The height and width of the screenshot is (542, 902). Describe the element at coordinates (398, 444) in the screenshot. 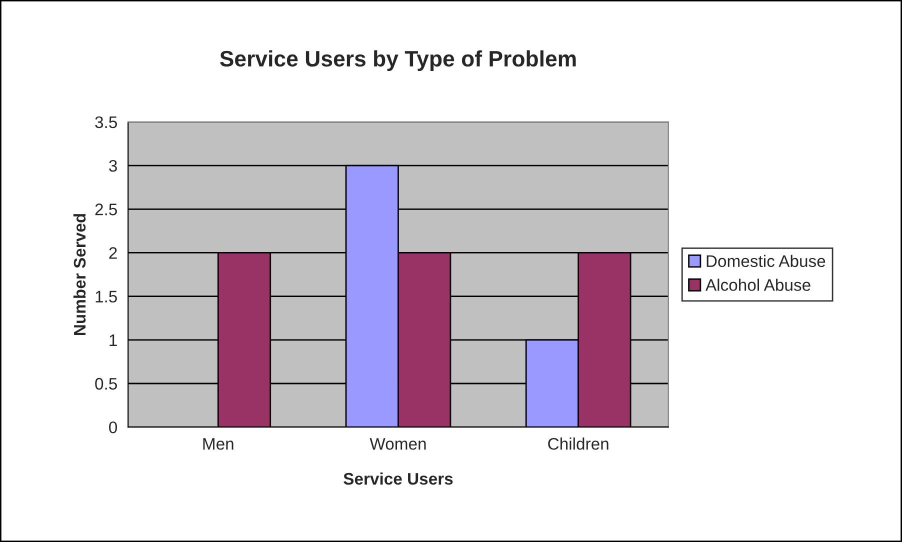

I see `x-tick-label: Women` at that location.